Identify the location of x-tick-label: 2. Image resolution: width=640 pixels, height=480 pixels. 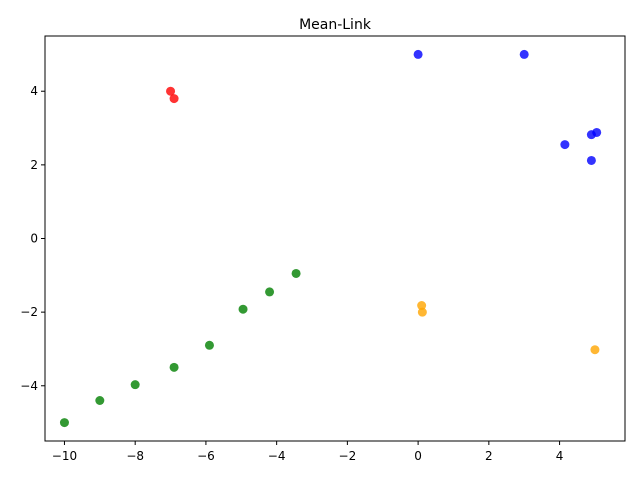
(489, 456).